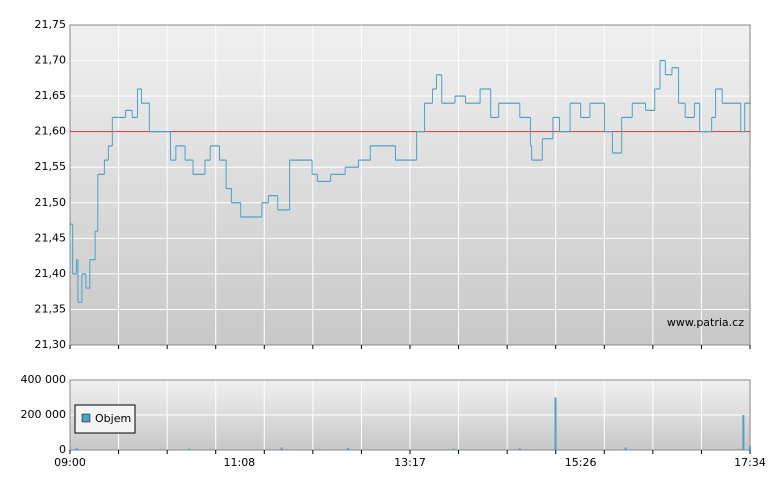 The image size is (780, 490). I want to click on y-tick-label: 21,45, so click(51, 237).